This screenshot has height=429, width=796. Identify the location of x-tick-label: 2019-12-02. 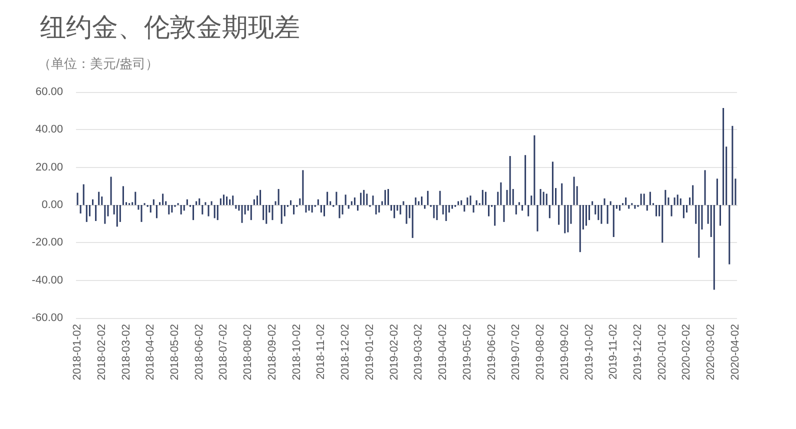
(638, 352).